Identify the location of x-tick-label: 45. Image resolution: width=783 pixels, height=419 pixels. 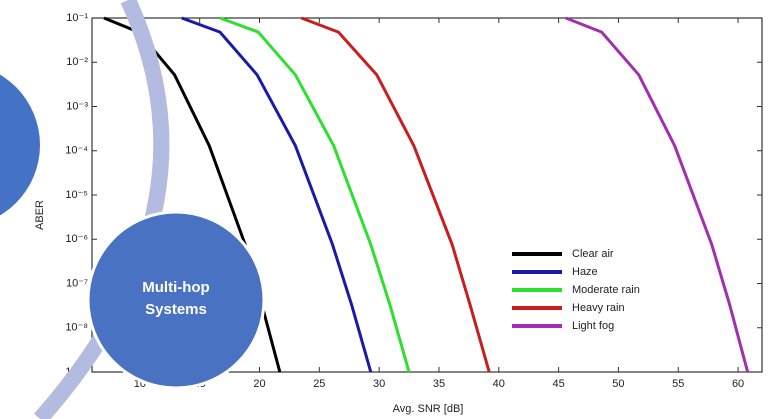
(558, 384).